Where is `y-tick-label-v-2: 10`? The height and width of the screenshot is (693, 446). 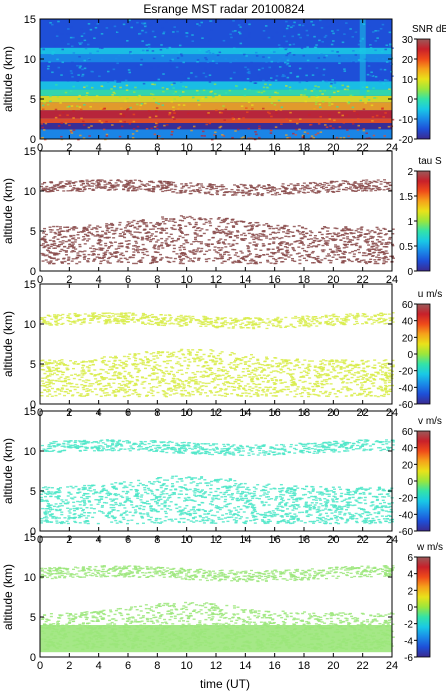
y-tick-label-v-2: 10 is located at coordinates (30, 452).